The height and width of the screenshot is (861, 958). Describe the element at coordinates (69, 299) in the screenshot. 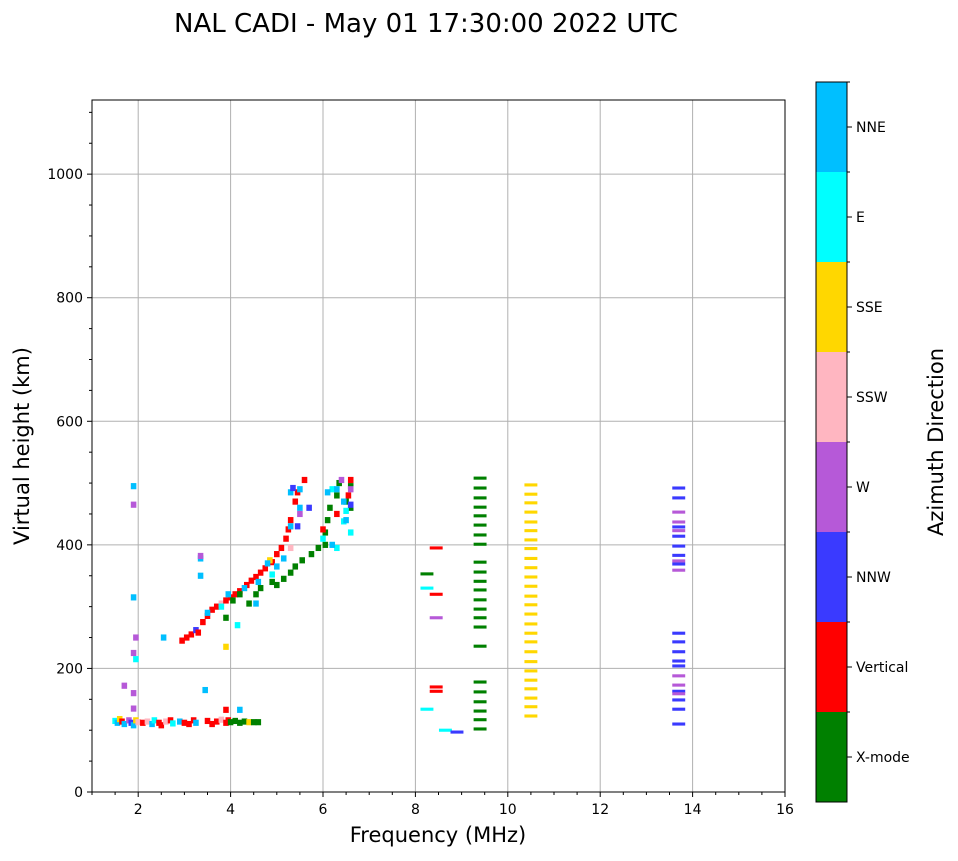

I see `y-tick-label: 800` at that location.